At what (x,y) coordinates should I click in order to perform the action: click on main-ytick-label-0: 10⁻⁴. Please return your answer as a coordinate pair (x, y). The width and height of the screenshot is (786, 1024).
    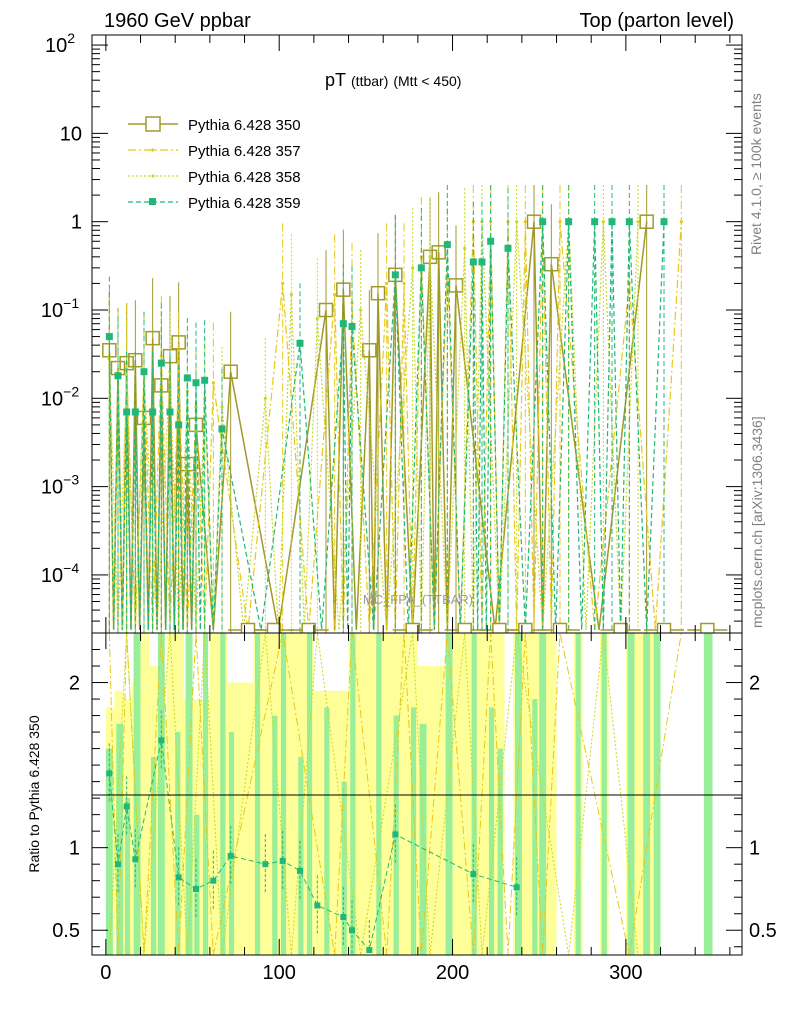
    Looking at the image, I should click on (60, 573).